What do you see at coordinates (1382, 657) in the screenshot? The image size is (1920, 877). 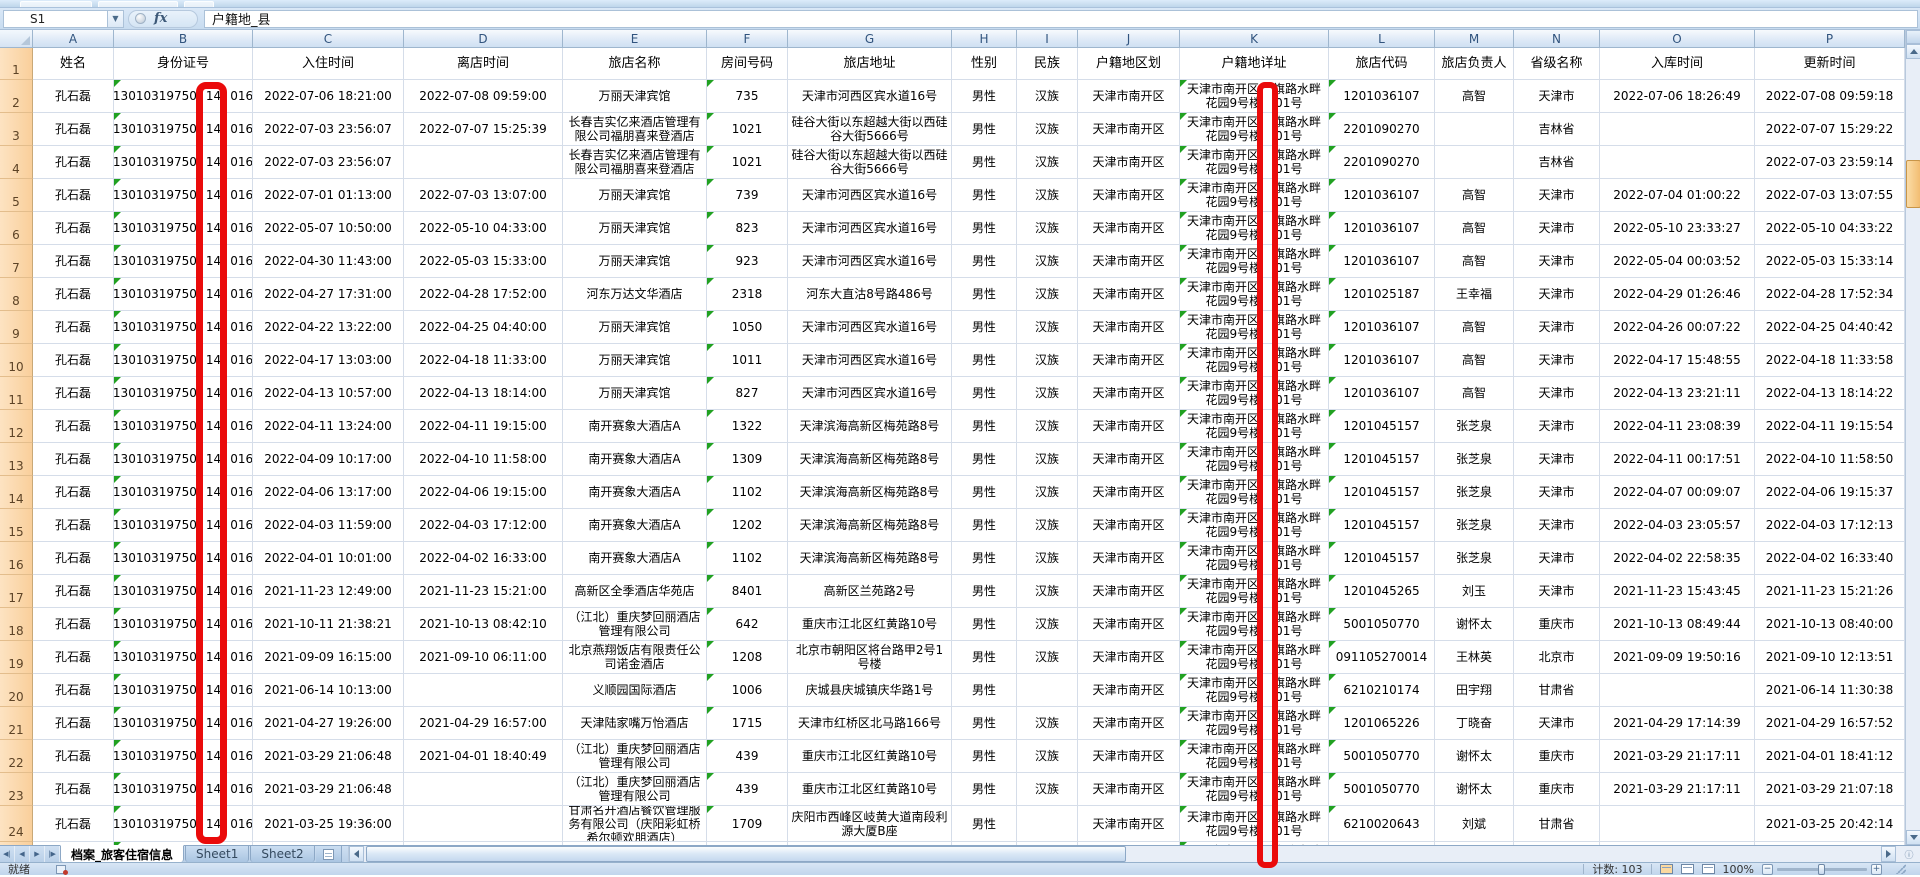 I see `cell-hotel-code: 091105270014` at bounding box center [1382, 657].